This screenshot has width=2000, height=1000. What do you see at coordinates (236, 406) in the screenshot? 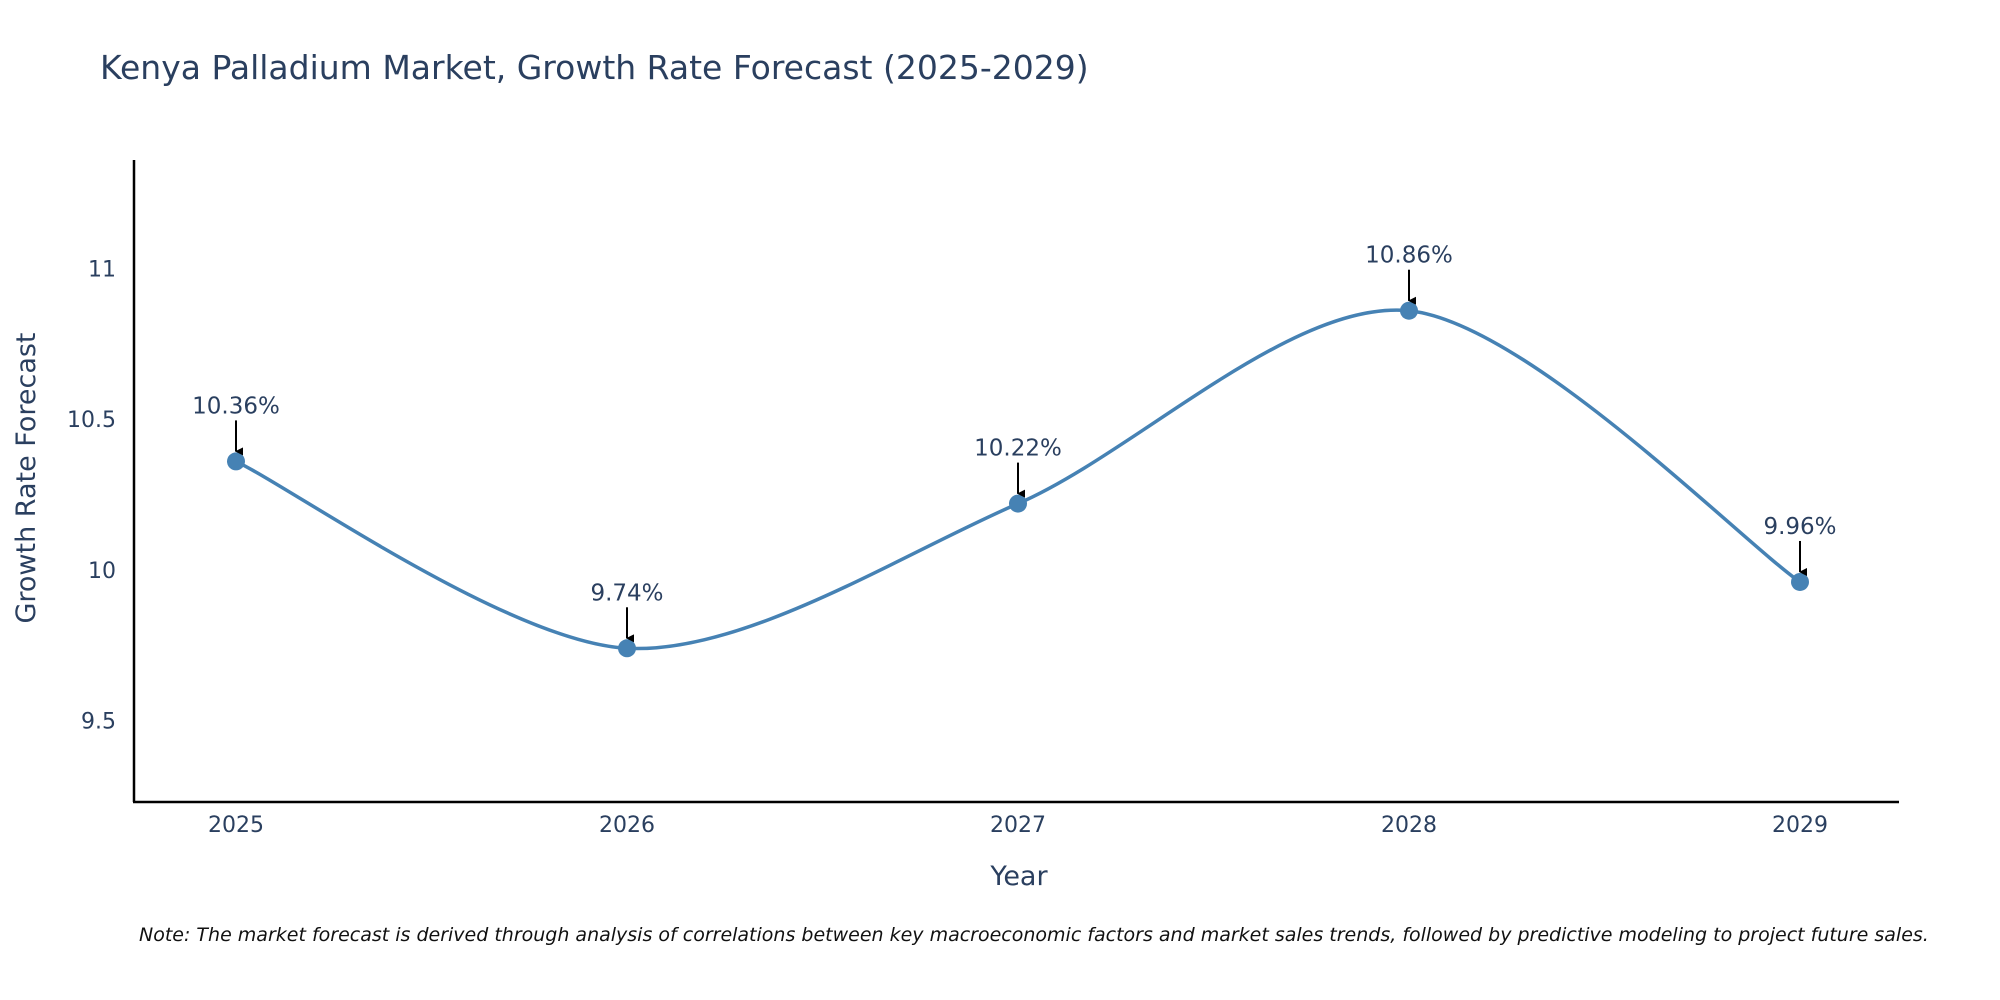
I see `data-label: 10.36%` at bounding box center [236, 406].